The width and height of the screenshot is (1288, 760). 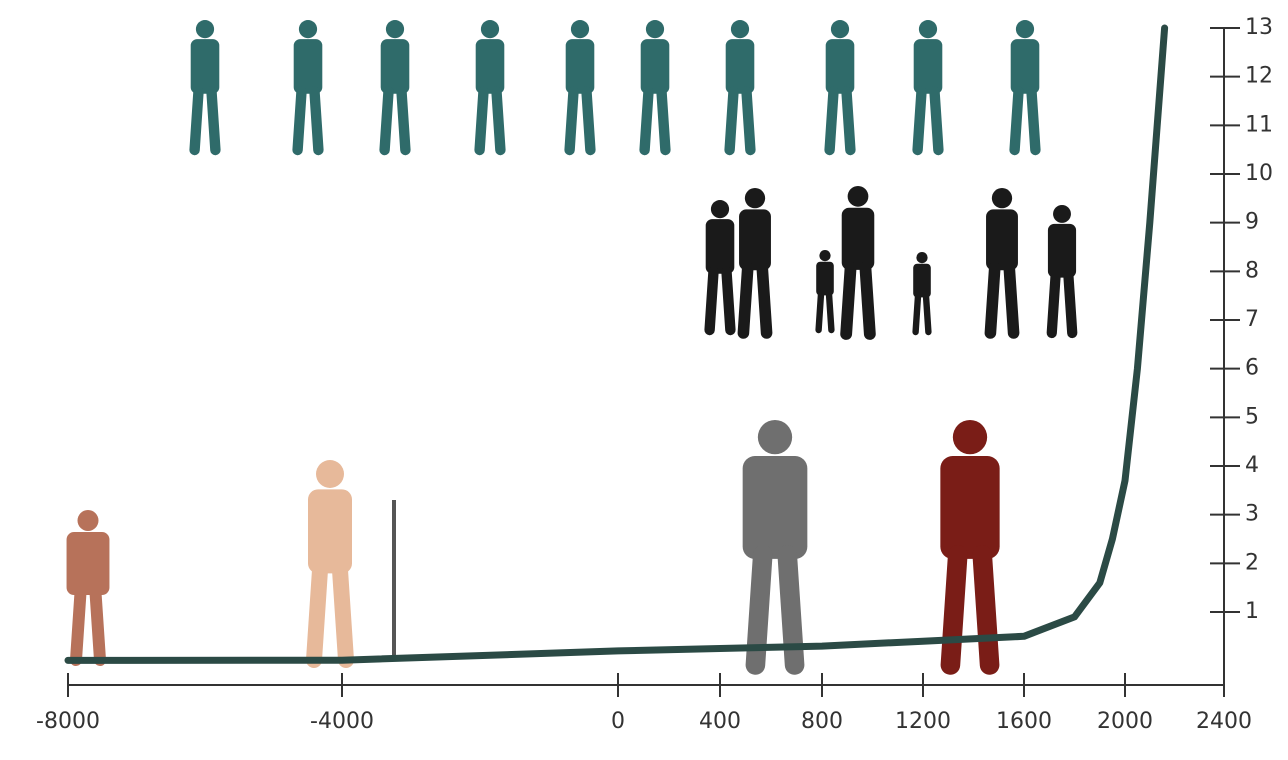 I want to click on y-tick-label: 1, so click(x=1252, y=611).